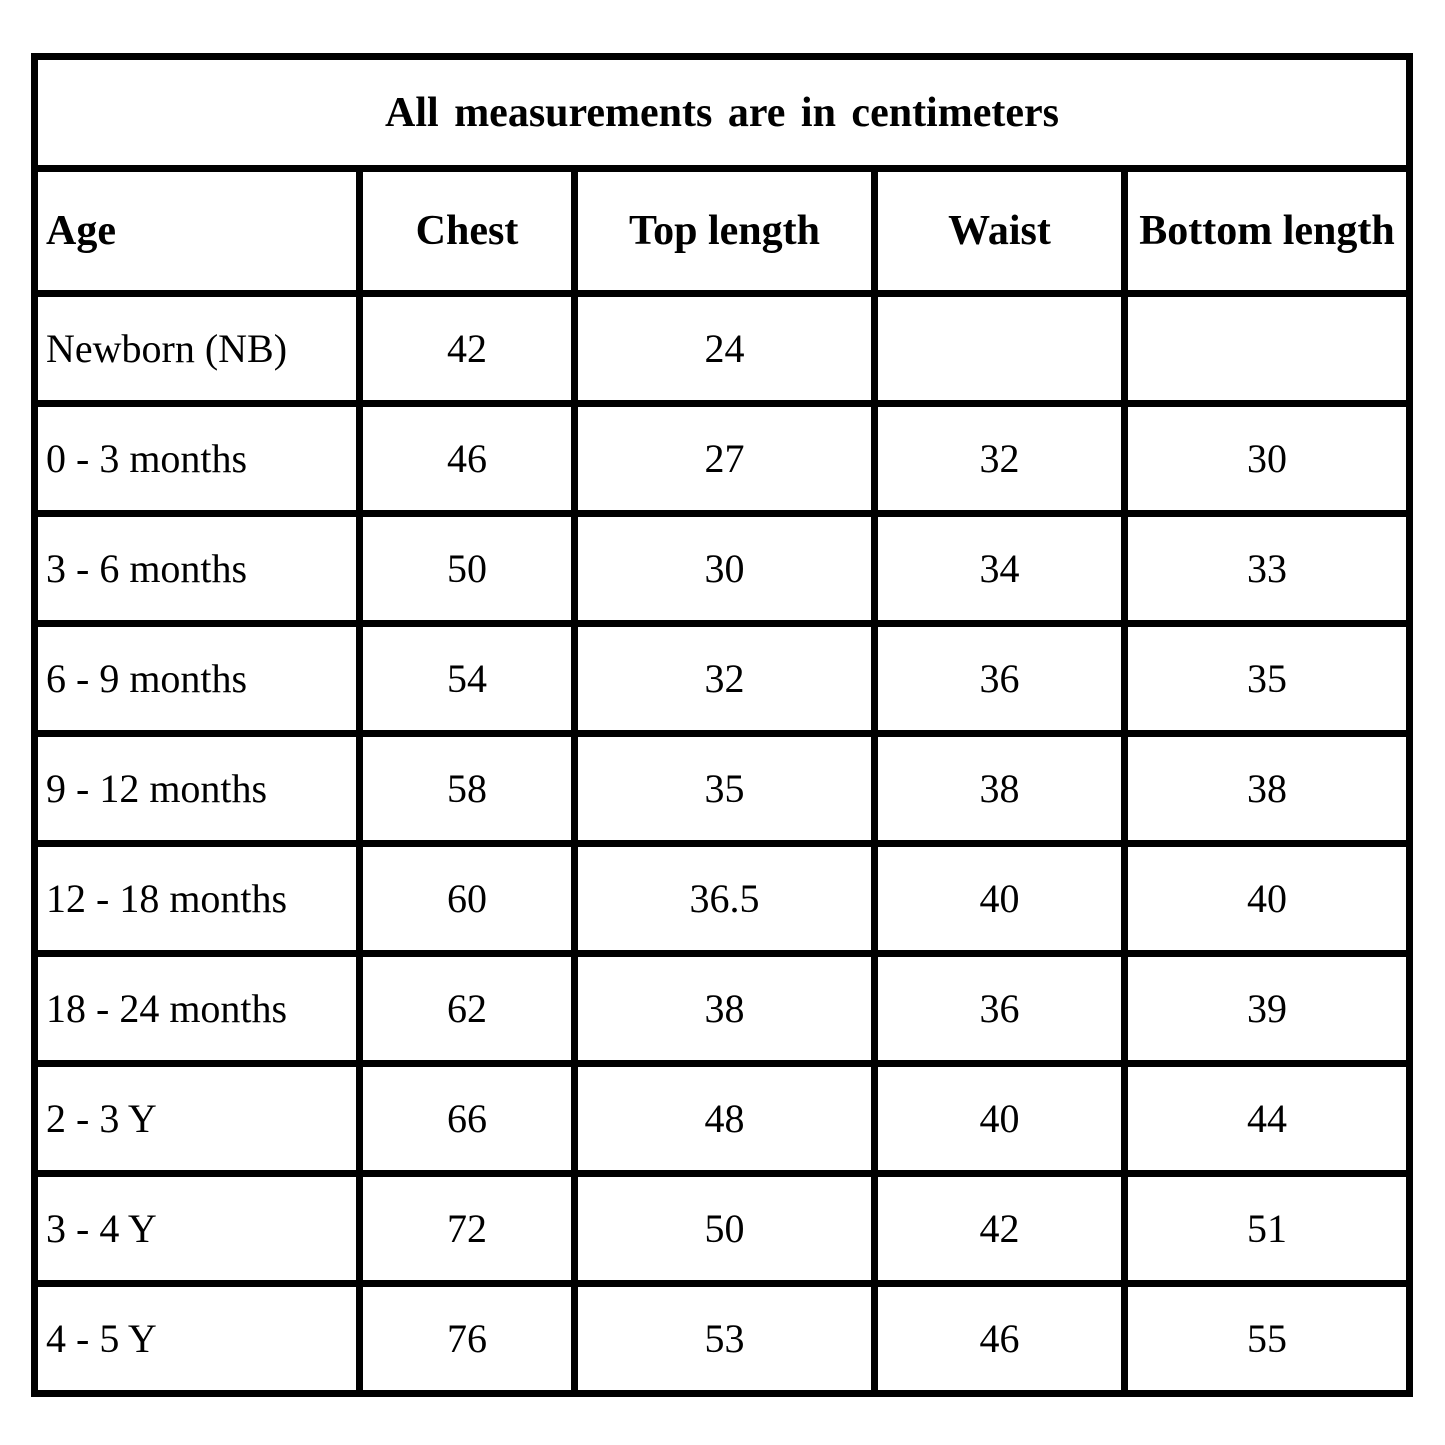  Describe the element at coordinates (467, 898) in the screenshot. I see `chest-cell: 60` at that location.